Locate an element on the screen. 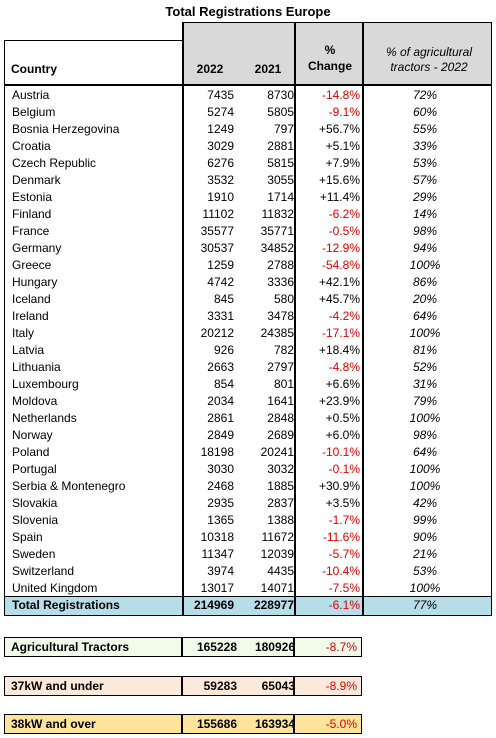 This screenshot has width=496, height=738. table-row: Austria 7435 8730 -14.8% 72% is located at coordinates (248, 95).